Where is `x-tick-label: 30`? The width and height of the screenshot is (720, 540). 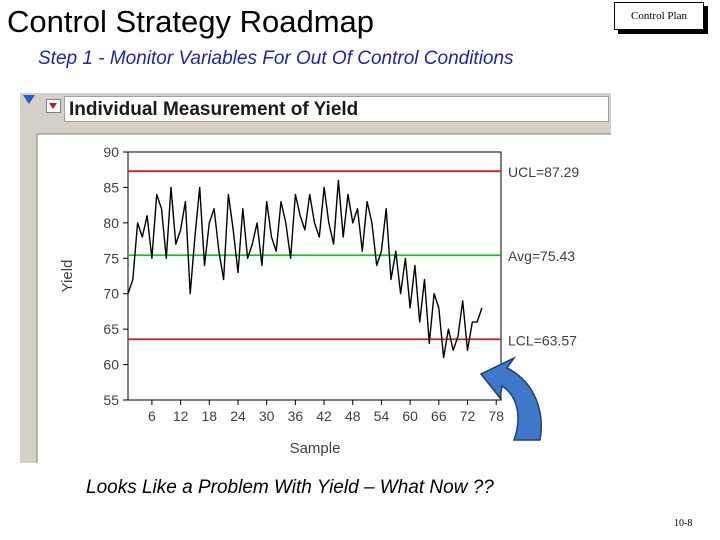 x-tick-label: 30 is located at coordinates (267, 416).